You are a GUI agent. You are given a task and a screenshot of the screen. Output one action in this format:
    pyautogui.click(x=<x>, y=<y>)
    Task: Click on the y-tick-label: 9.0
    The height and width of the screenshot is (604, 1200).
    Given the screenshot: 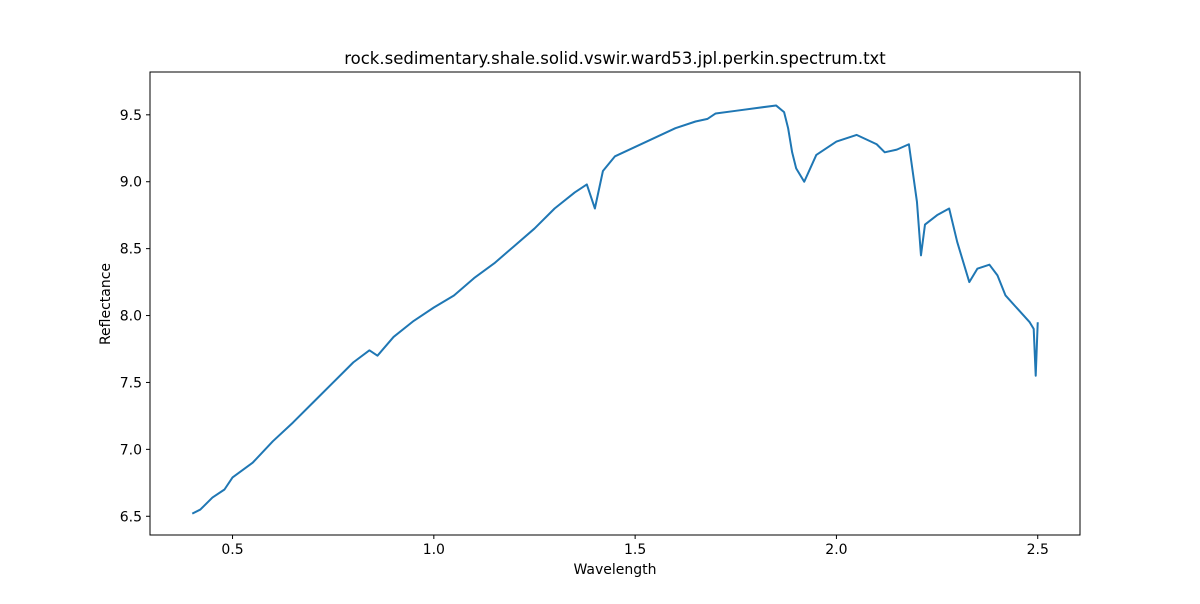 What is the action you would take?
    pyautogui.click(x=131, y=183)
    